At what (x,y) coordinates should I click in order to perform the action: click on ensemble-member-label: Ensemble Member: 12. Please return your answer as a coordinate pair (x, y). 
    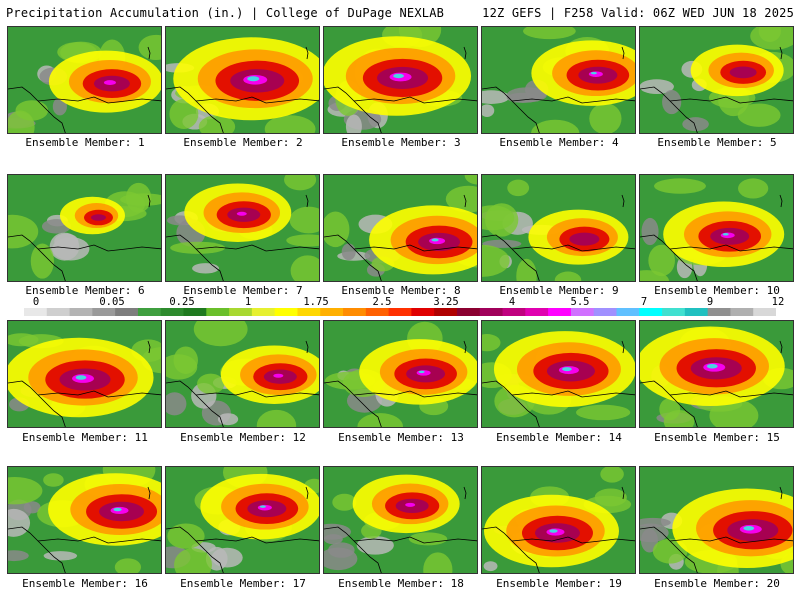
    Looking at the image, I should click on (243, 437).